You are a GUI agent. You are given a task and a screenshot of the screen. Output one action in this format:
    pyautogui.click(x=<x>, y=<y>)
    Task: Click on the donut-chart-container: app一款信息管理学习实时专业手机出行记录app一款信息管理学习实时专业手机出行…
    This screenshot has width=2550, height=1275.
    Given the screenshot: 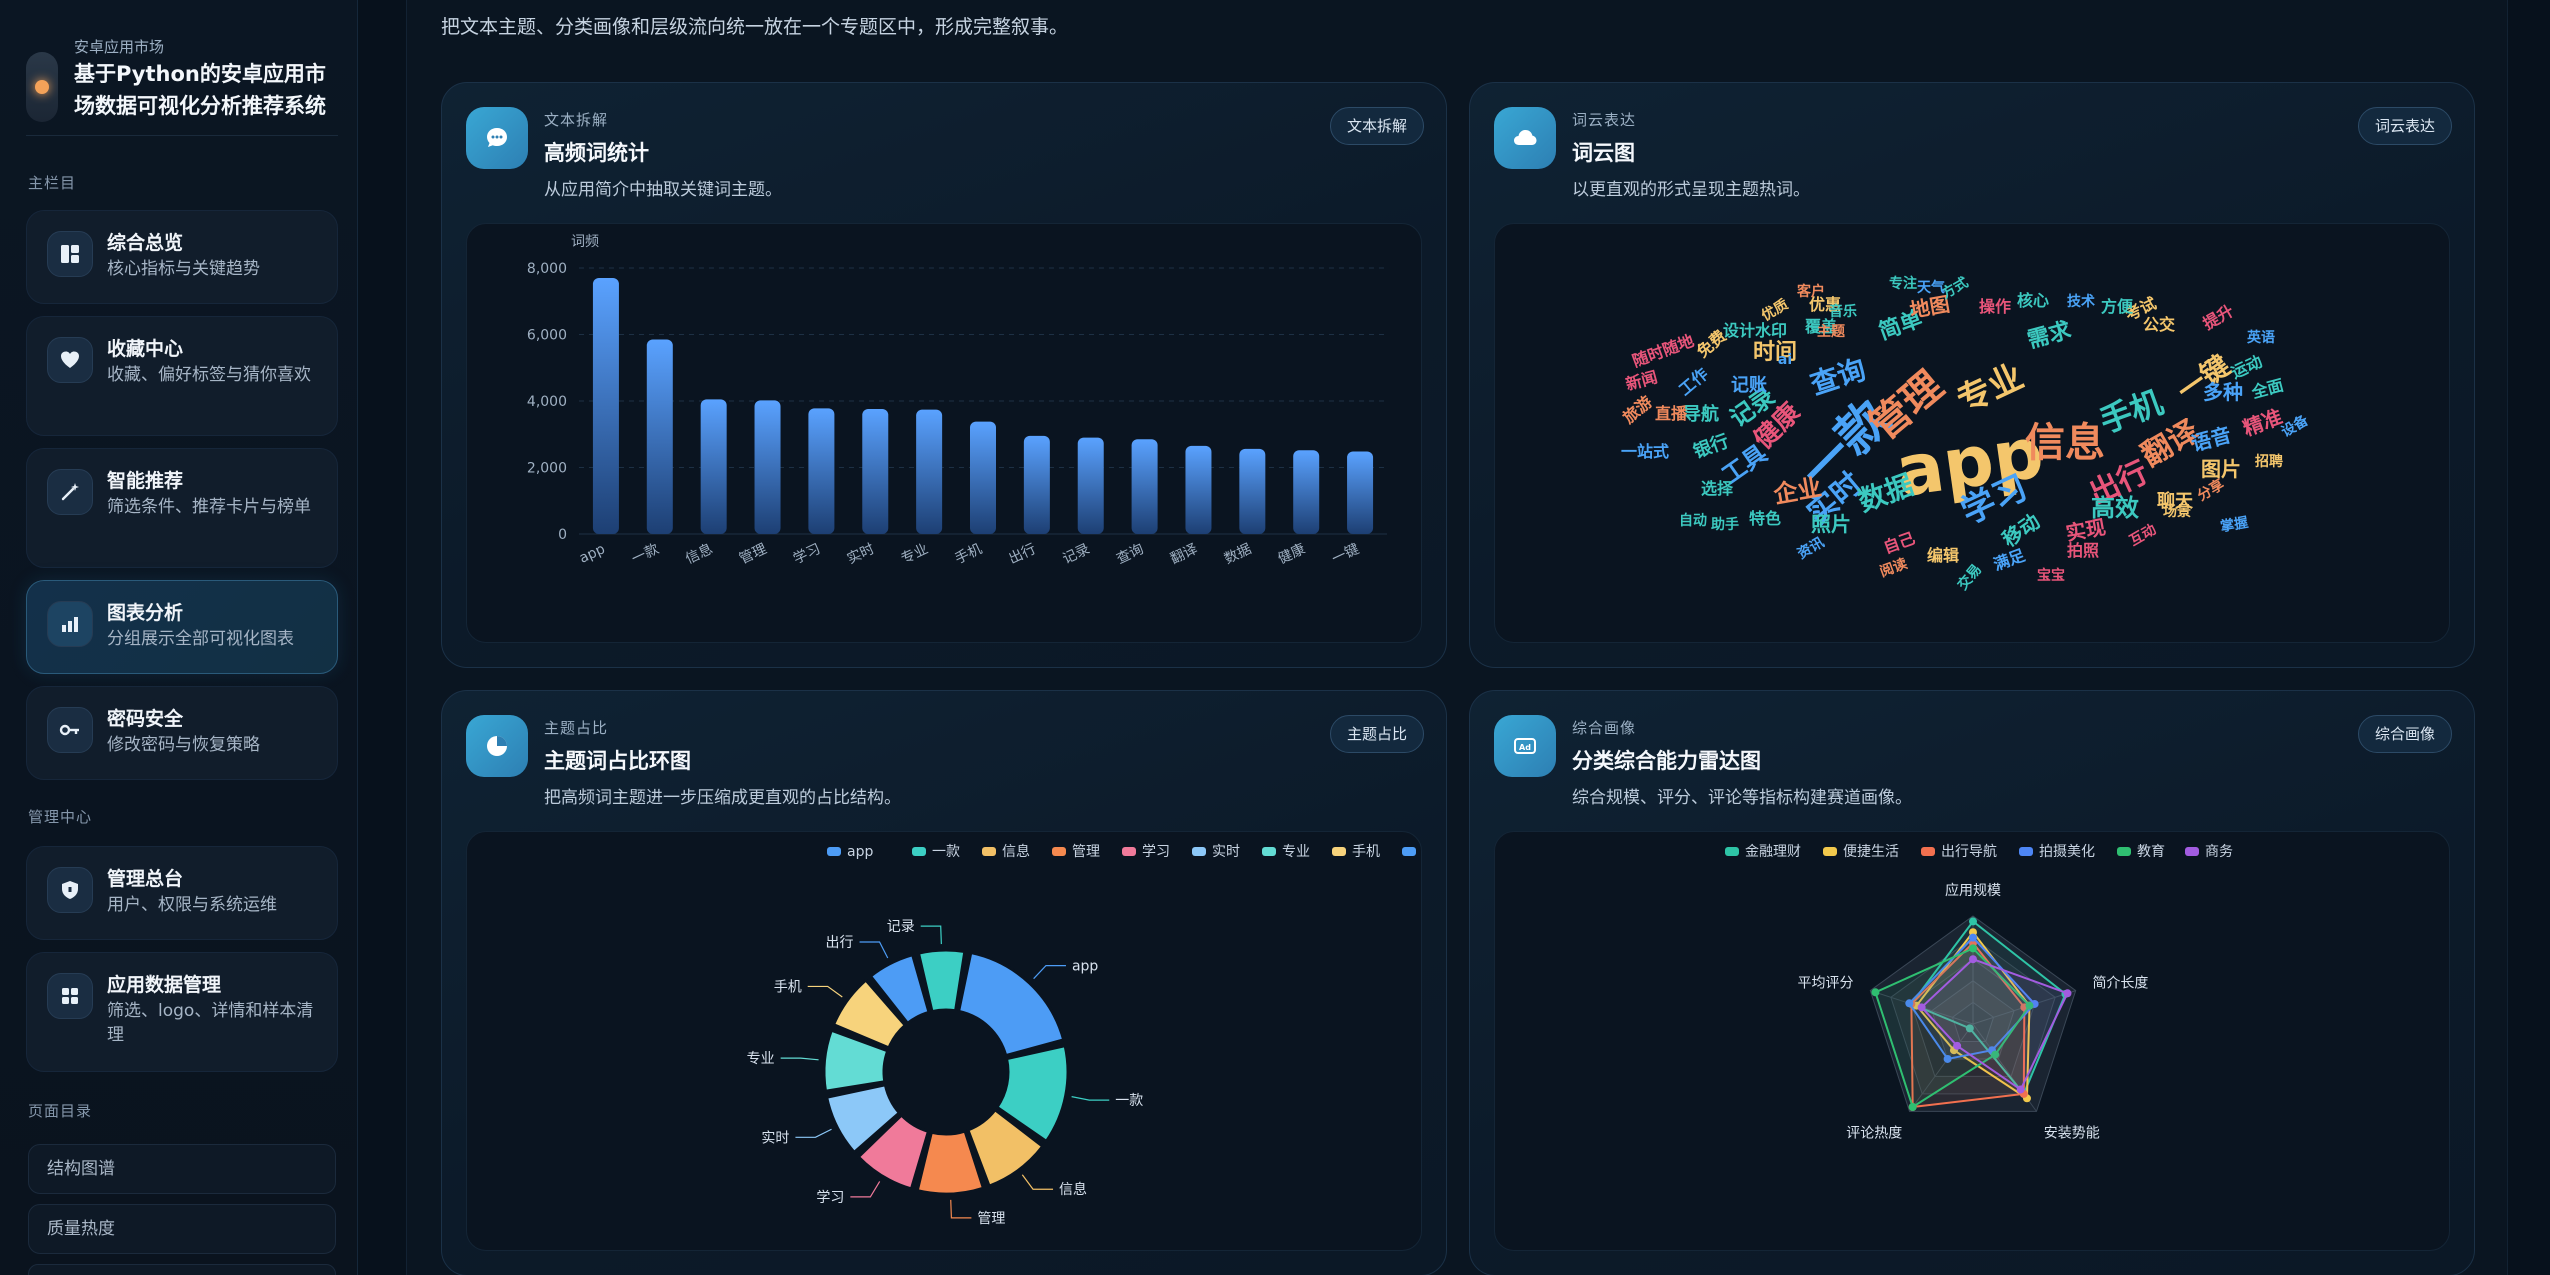 What is the action you would take?
    pyautogui.click(x=944, y=1041)
    